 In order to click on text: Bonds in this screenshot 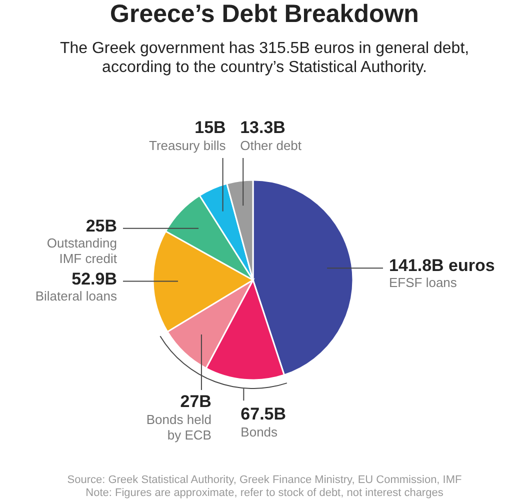, I will do `click(259, 432)`.